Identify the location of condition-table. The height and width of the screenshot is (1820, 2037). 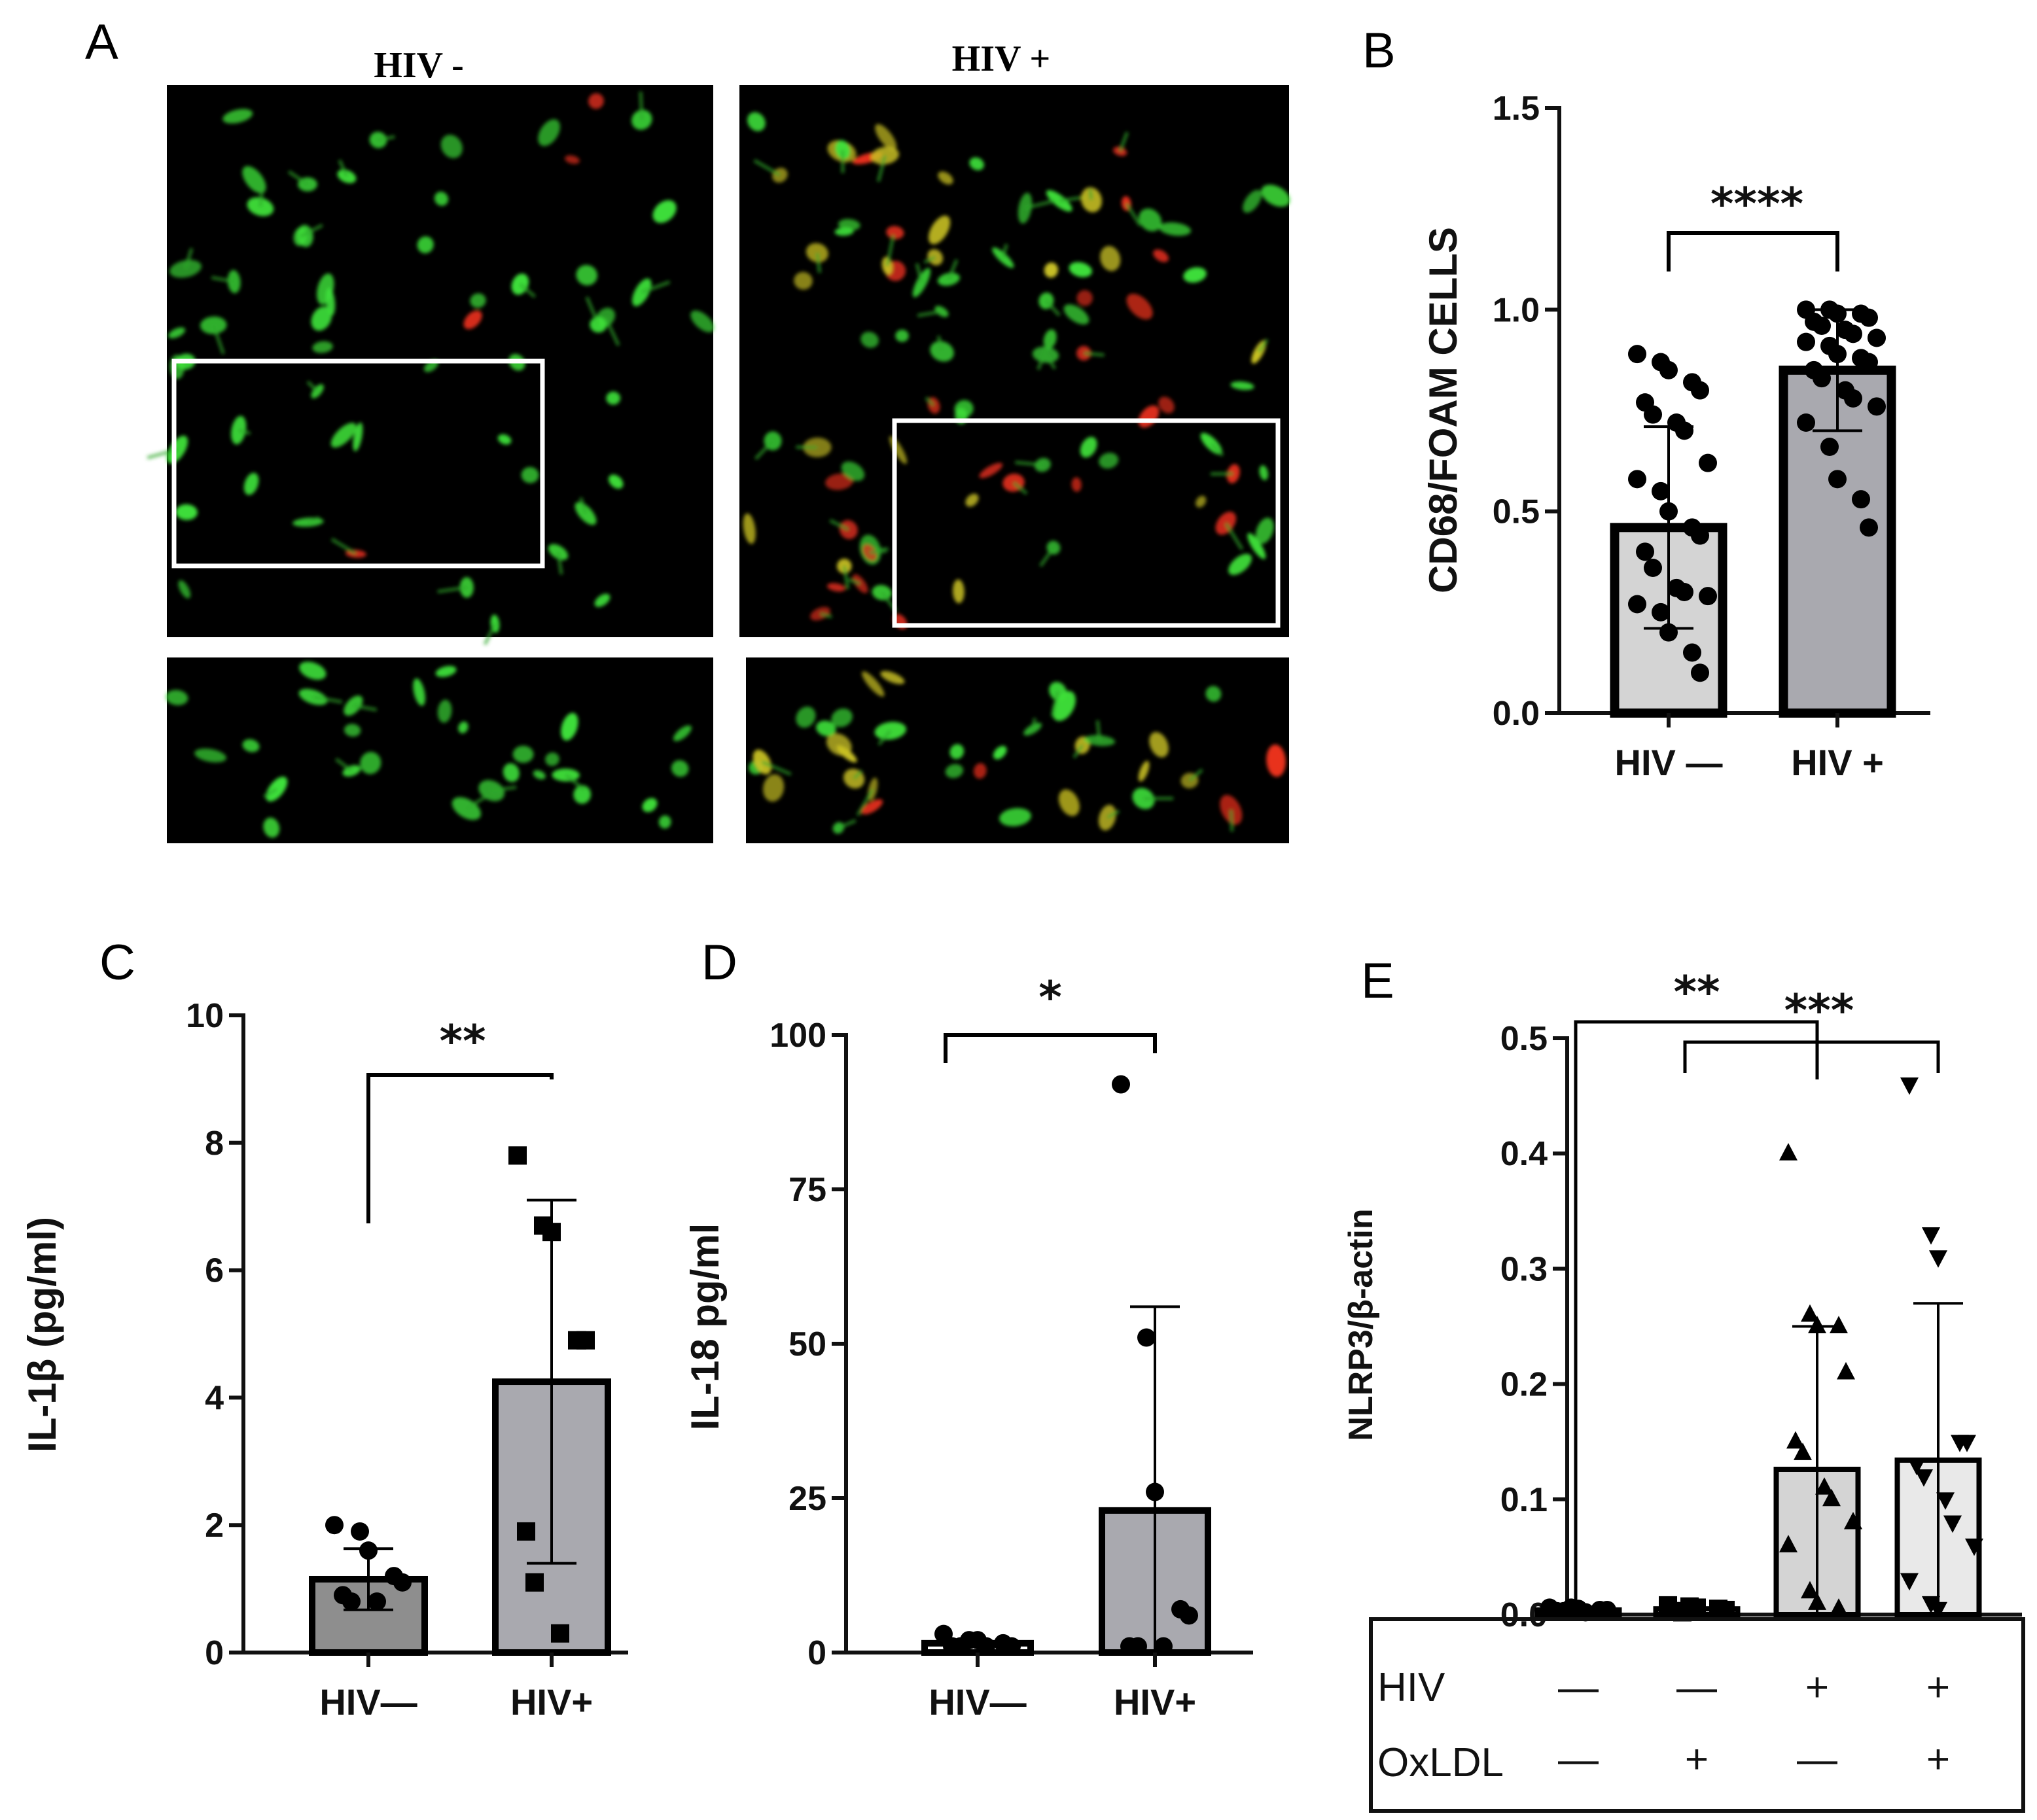
(1697, 1715).